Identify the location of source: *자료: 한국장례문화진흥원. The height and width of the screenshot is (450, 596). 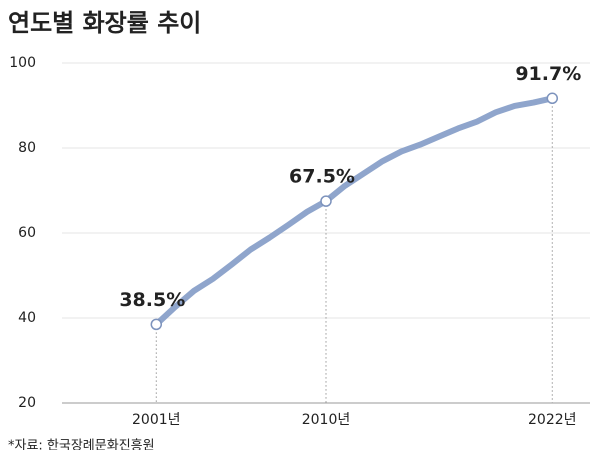
(81, 444).